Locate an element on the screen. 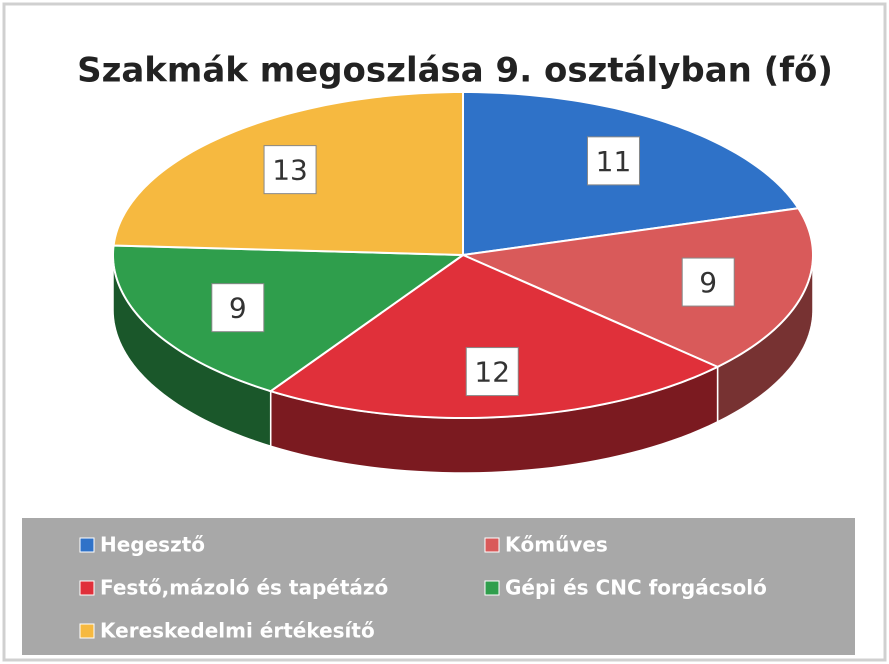 This screenshot has height=664, width=889. legend-label: Hegesztő is located at coordinates (152, 545).